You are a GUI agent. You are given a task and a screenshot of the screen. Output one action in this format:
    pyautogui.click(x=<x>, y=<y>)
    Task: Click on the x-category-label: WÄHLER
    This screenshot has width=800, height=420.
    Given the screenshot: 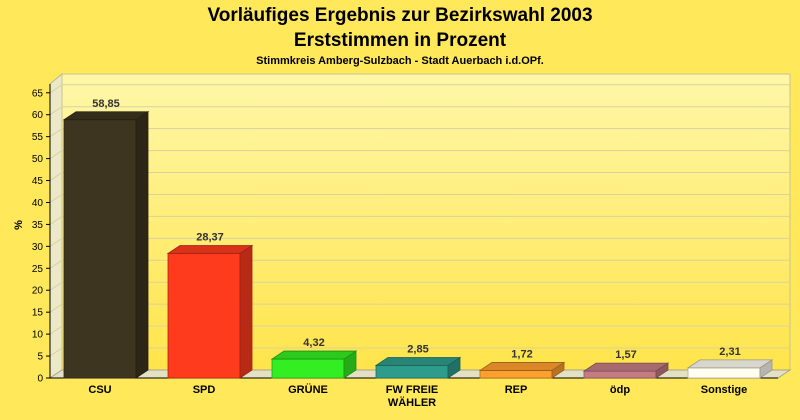 What is the action you would take?
    pyautogui.click(x=412, y=402)
    